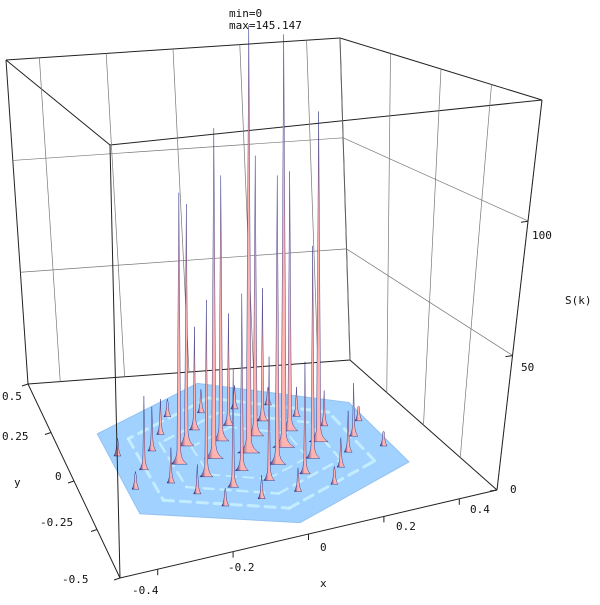  Describe the element at coordinates (513, 489) in the screenshot. I see `z-tick-label-0: 0` at that location.